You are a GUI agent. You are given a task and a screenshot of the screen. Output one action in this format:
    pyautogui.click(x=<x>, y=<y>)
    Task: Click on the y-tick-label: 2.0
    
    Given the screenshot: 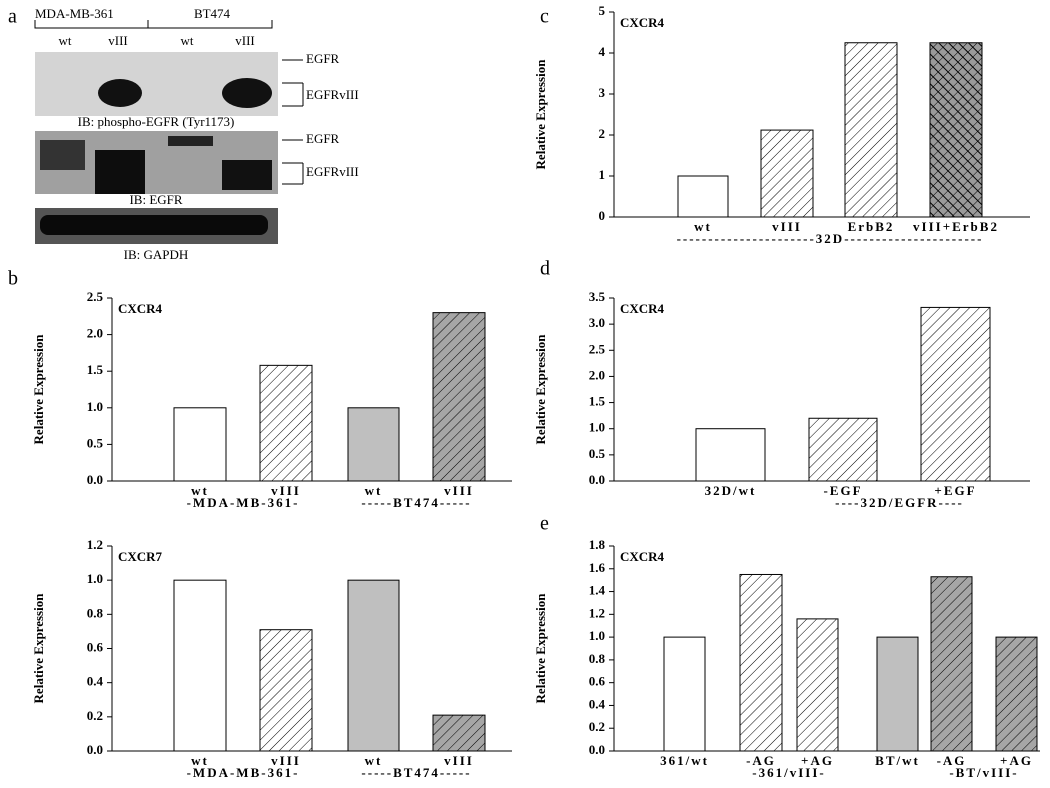 What is the action you would take?
    pyautogui.click(x=597, y=374)
    